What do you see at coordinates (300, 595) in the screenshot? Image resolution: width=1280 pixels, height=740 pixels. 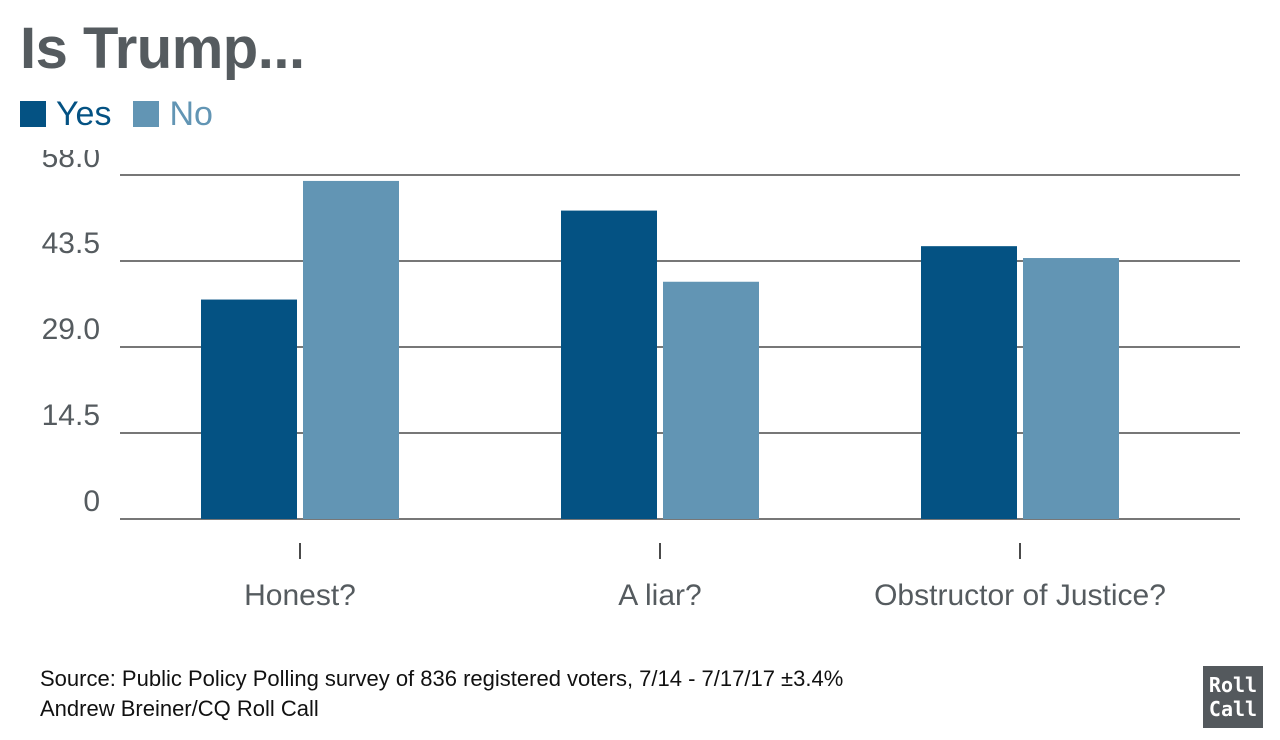 I see `x-tick-label: Honest?` at bounding box center [300, 595].